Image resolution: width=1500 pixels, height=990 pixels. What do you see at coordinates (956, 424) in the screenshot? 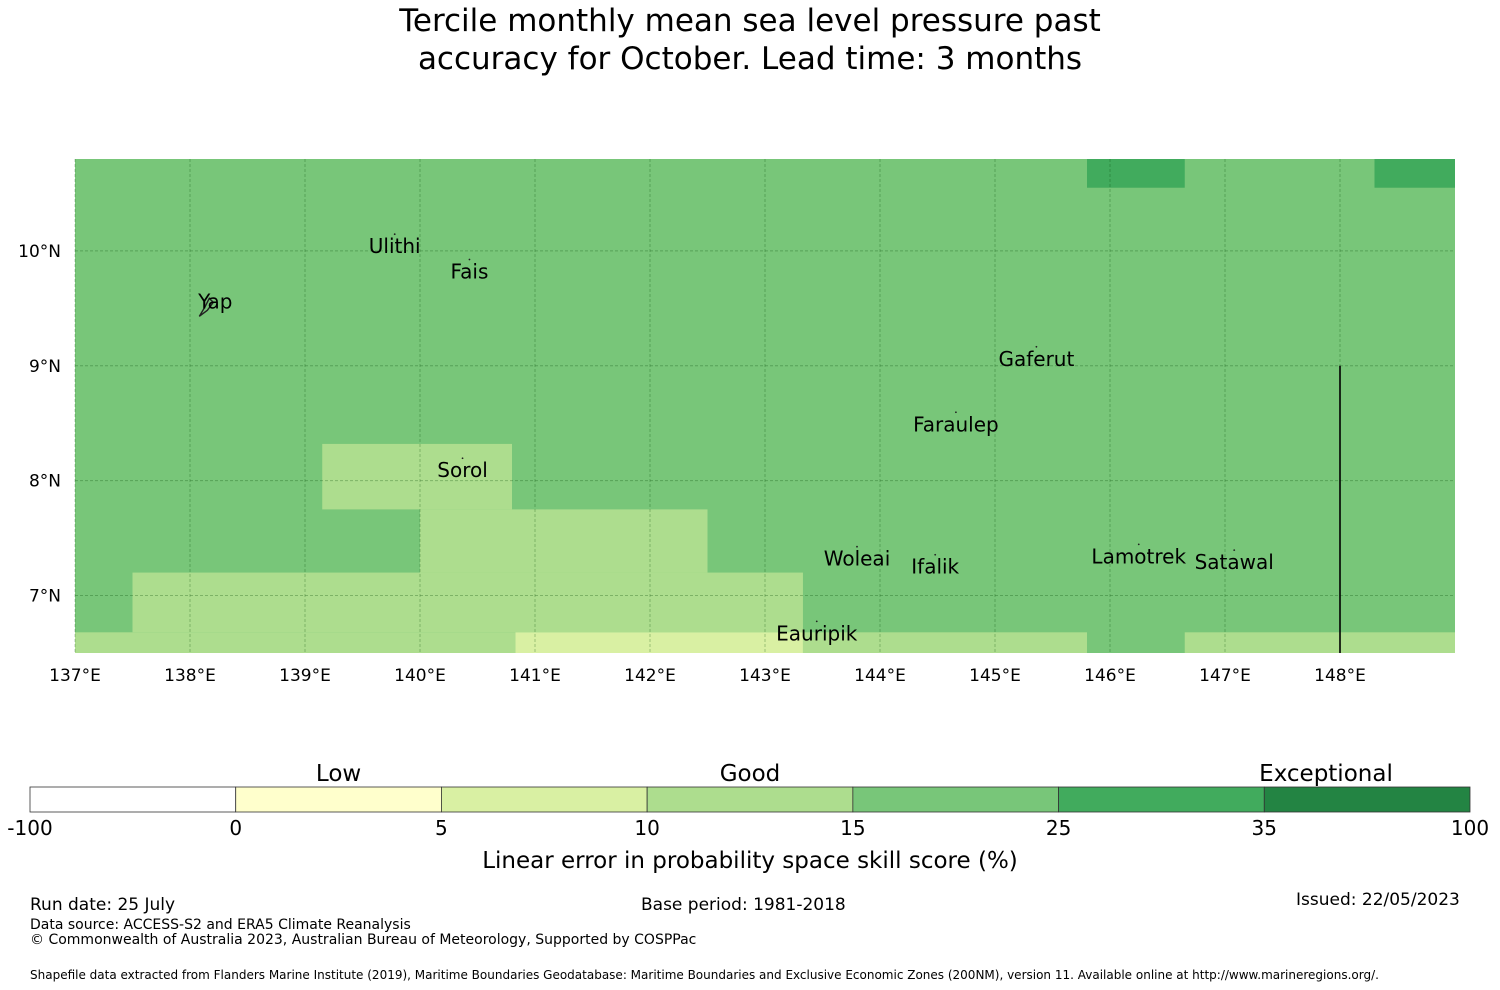
I see `place-label: Faraulep` at bounding box center [956, 424].